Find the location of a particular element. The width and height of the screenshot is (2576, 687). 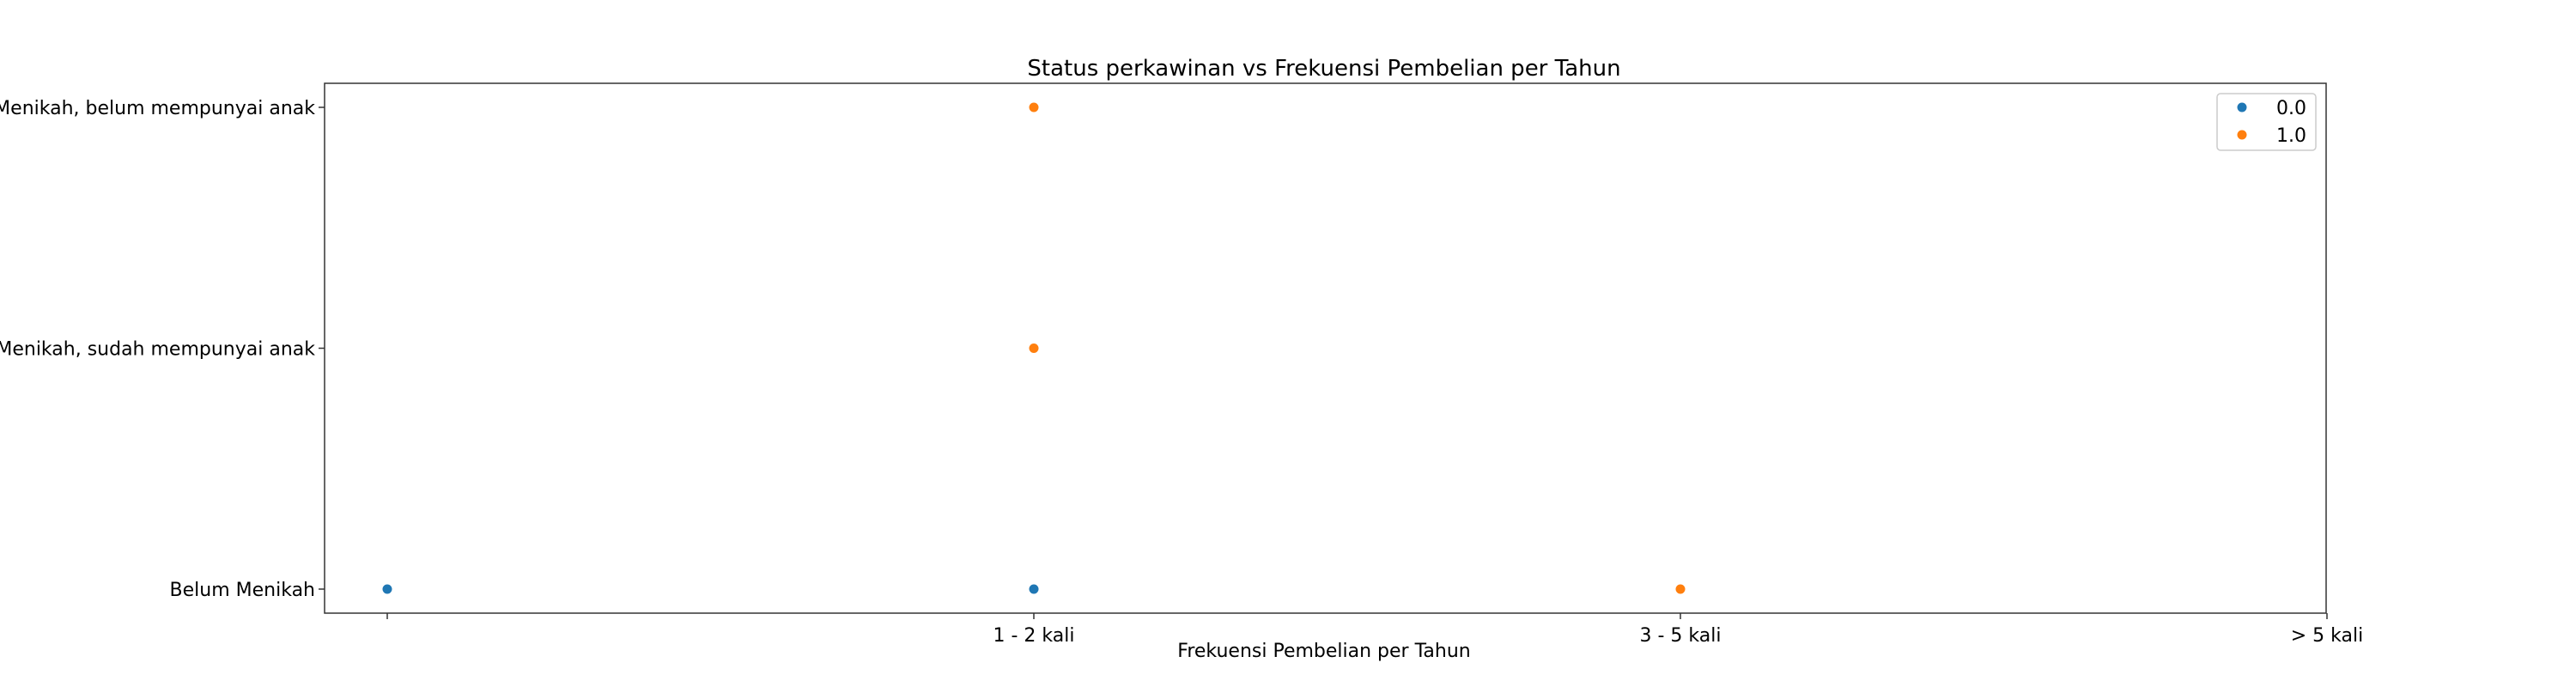

x-axis-label: Frekuensi Pembelian per Tahun is located at coordinates (1323, 651).